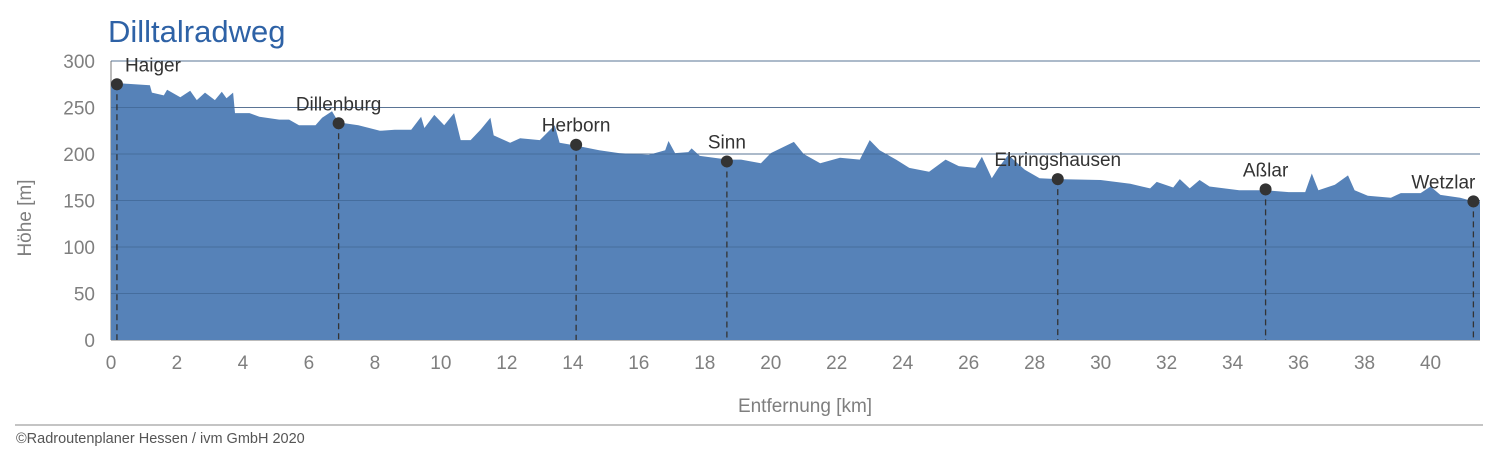  What do you see at coordinates (196, 31) in the screenshot?
I see `chart-title: Dilltalradweg` at bounding box center [196, 31].